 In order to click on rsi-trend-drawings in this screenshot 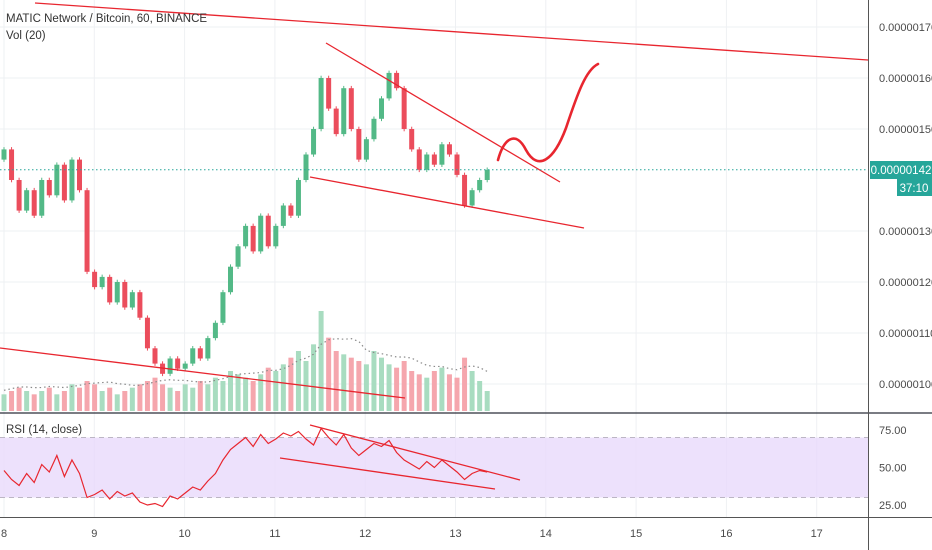, I will do `click(400, 457)`.